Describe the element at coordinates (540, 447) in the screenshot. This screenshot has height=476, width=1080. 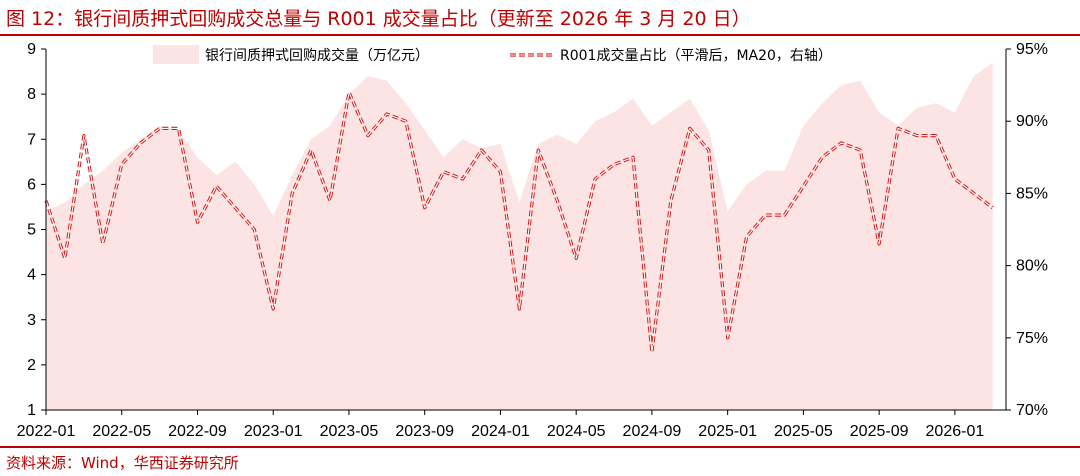
I see `source-rule` at that location.